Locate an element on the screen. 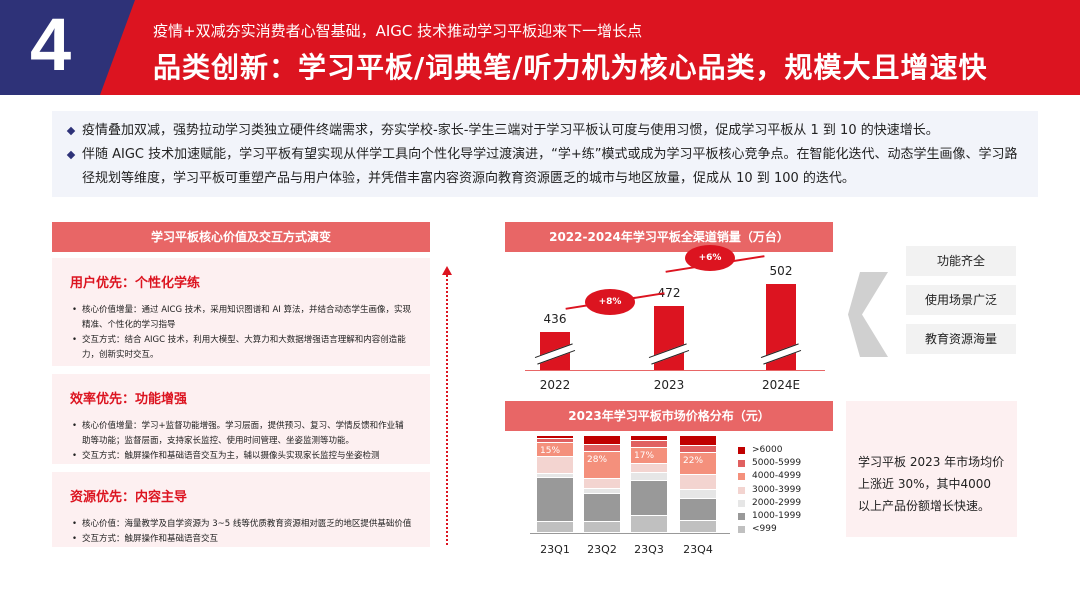 The height and width of the screenshot is (608, 1080). price-chart-title: 2023年学习平板市场价格分布（元） is located at coordinates (669, 416).